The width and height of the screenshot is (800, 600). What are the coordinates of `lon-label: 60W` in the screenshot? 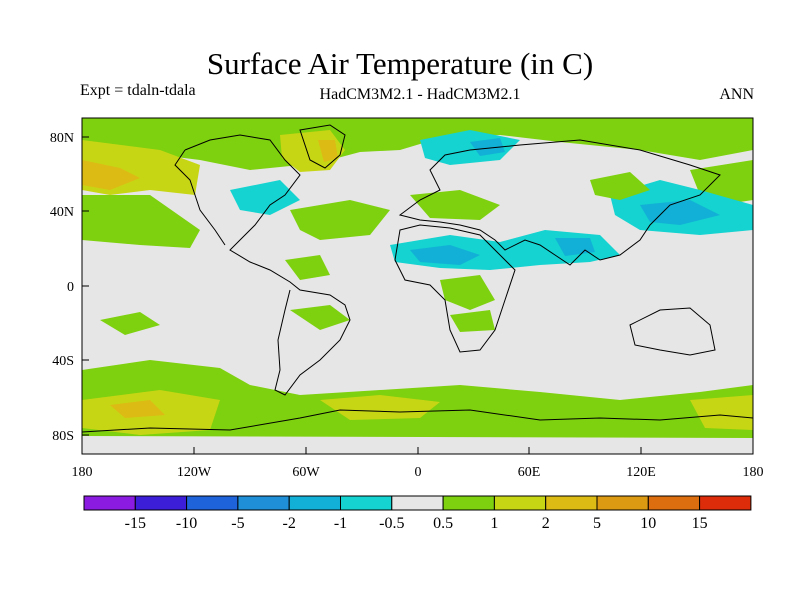 It's located at (306, 472).